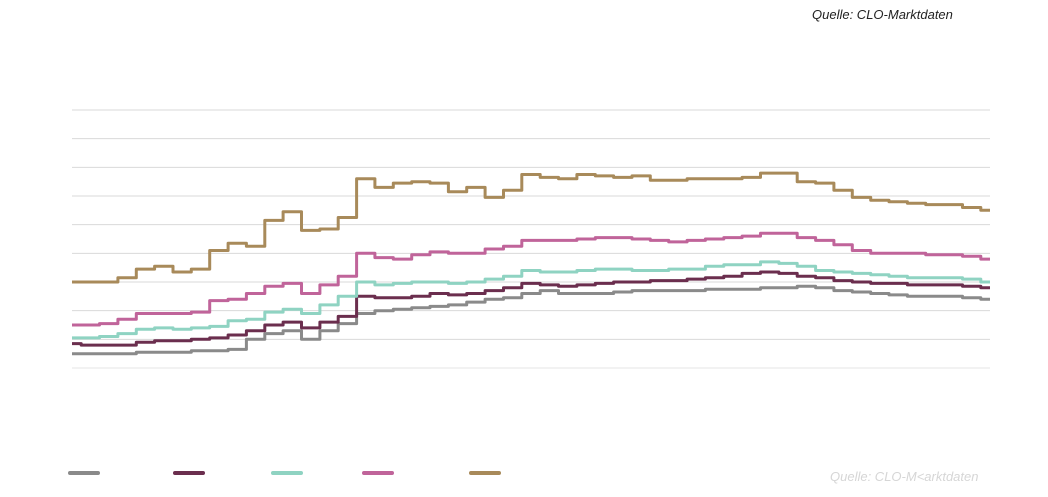  Describe the element at coordinates (882, 14) in the screenshot. I see `source-note-top: Quelle: CLO-Marktdaten` at that location.